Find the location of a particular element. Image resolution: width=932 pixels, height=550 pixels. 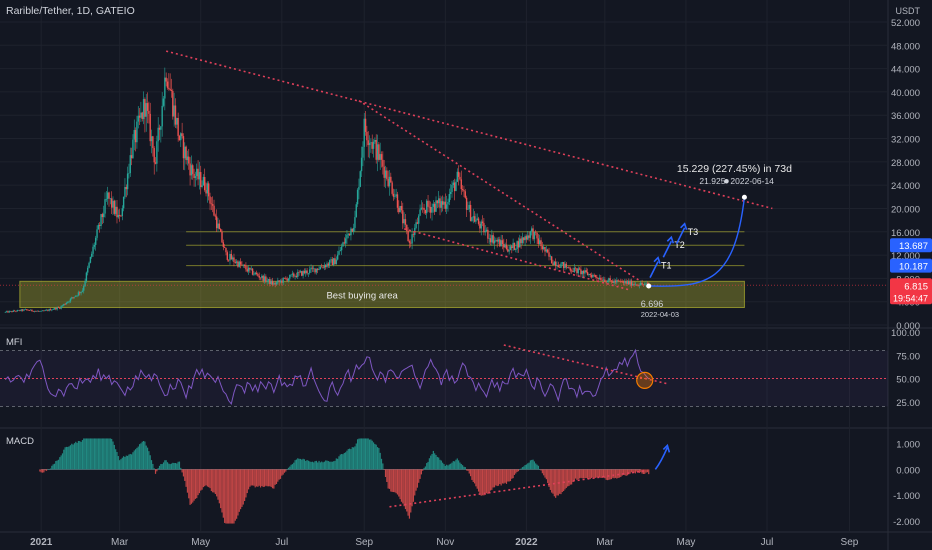

mfi-pane-title: MFI is located at coordinates (14, 342).